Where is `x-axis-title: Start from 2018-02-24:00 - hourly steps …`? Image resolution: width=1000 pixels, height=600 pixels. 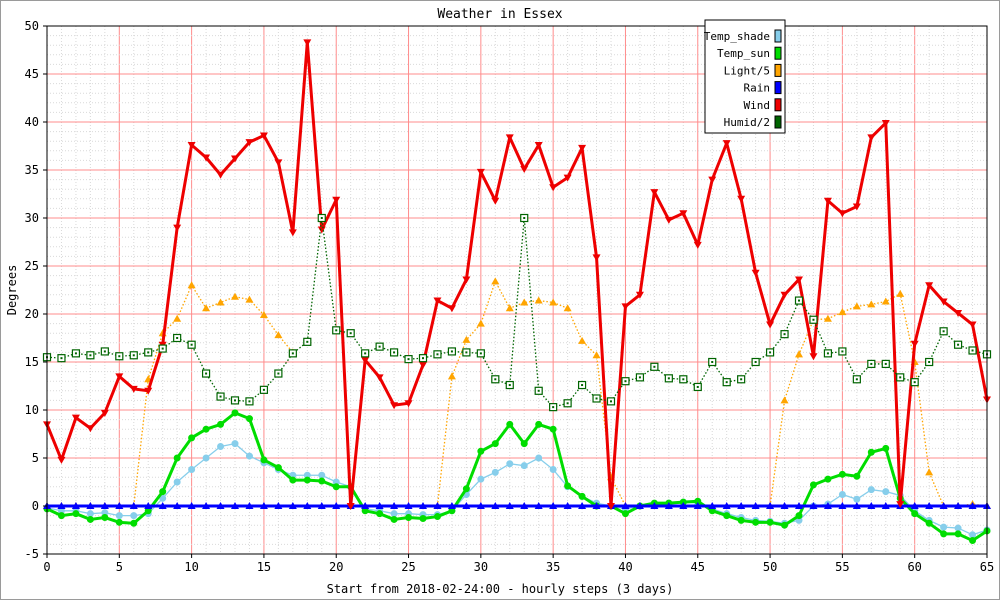 x-axis-title: Start from 2018-02-24:00 - hourly steps … is located at coordinates (500, 589).